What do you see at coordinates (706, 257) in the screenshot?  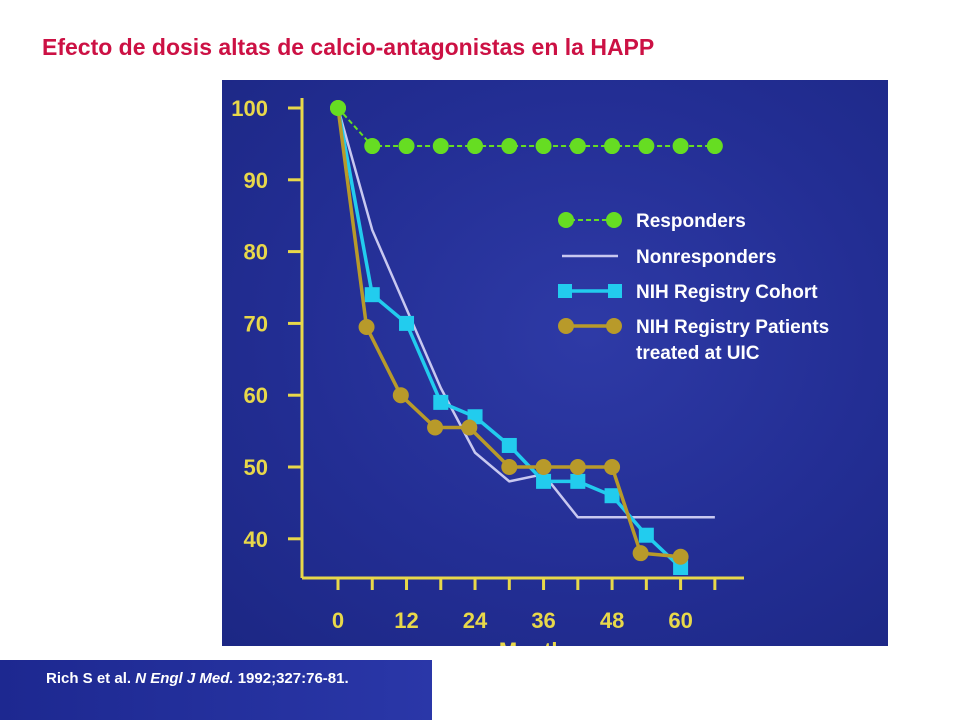 I see `legend-label: Nonresponders` at bounding box center [706, 257].